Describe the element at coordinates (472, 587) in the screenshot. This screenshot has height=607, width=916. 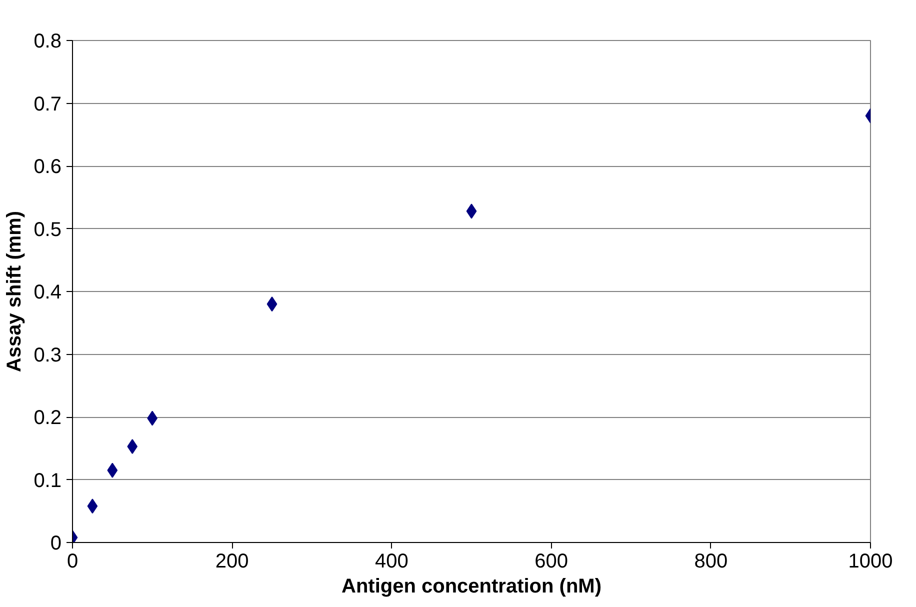
I see `x-axis-title: Antigen concentration (nM)` at that location.